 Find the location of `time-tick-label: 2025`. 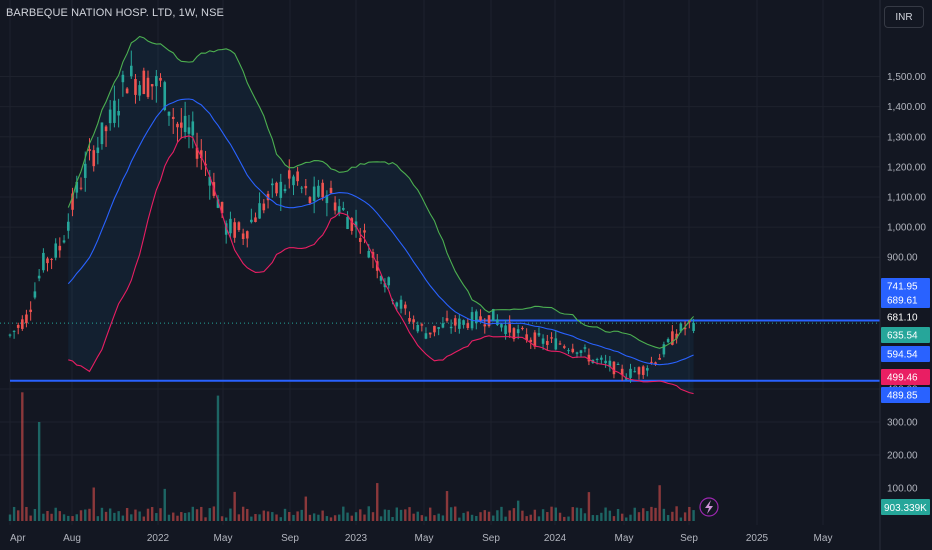

time-tick-label: 2025 is located at coordinates (757, 538).